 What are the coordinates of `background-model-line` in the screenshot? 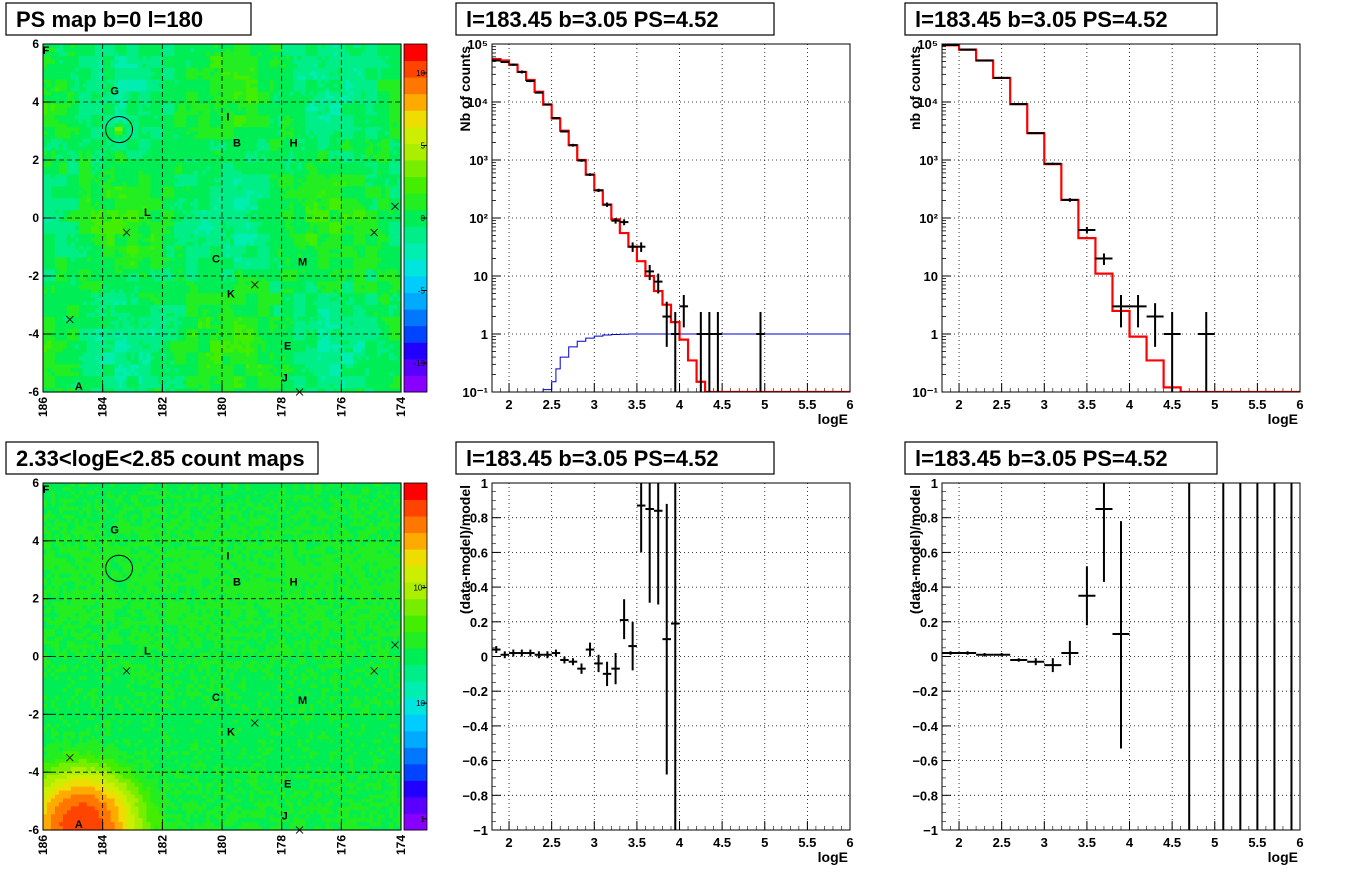 It's located at (671, 363).